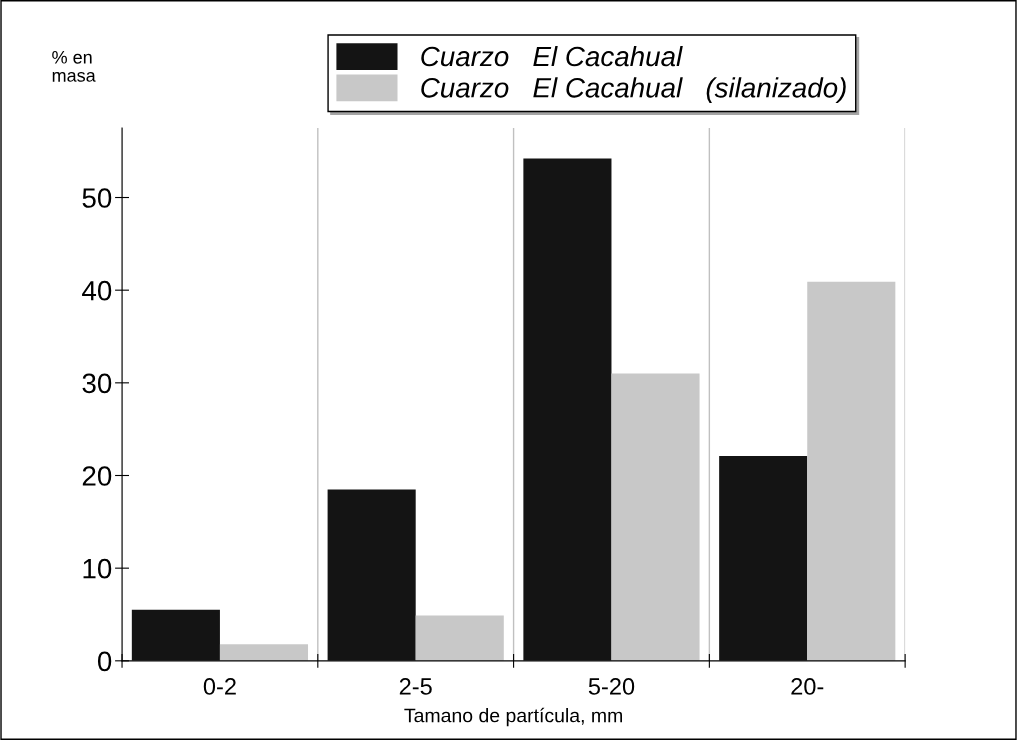 The image size is (1017, 740). I want to click on y-tick-label: 10, so click(97, 568).